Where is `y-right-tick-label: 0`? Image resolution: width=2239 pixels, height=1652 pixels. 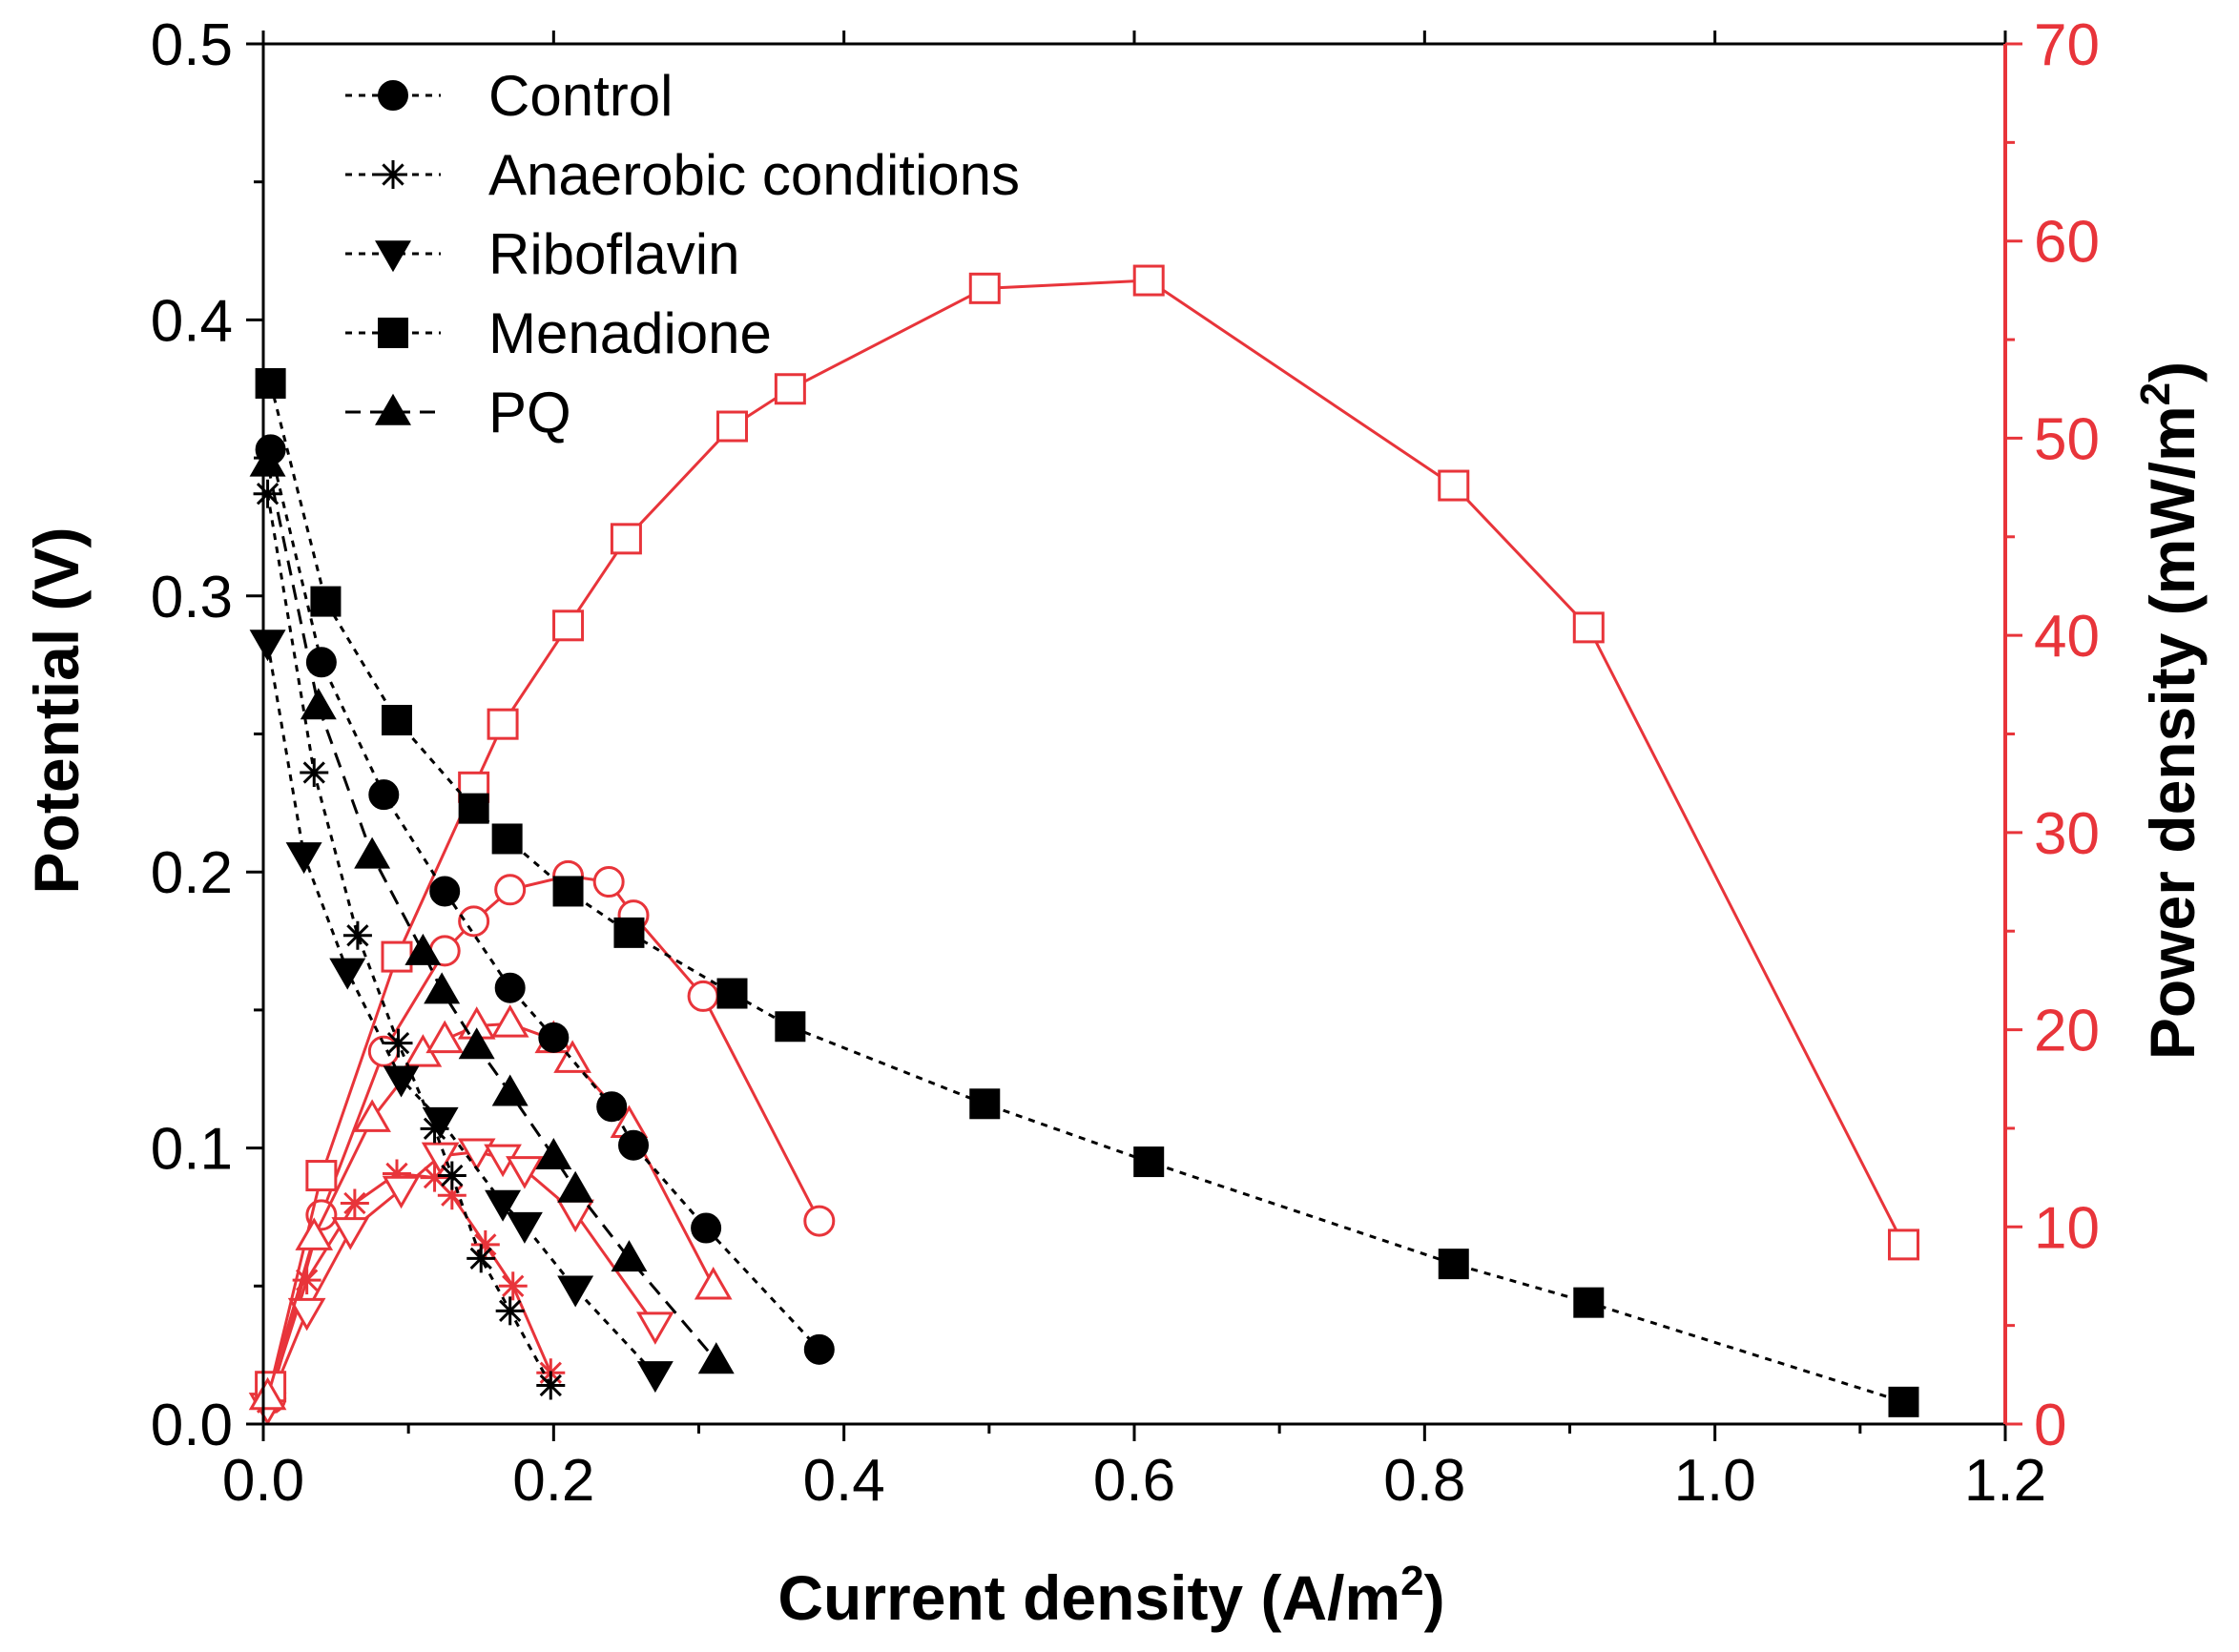
y-right-tick-label: 0 is located at coordinates (2050, 1425).